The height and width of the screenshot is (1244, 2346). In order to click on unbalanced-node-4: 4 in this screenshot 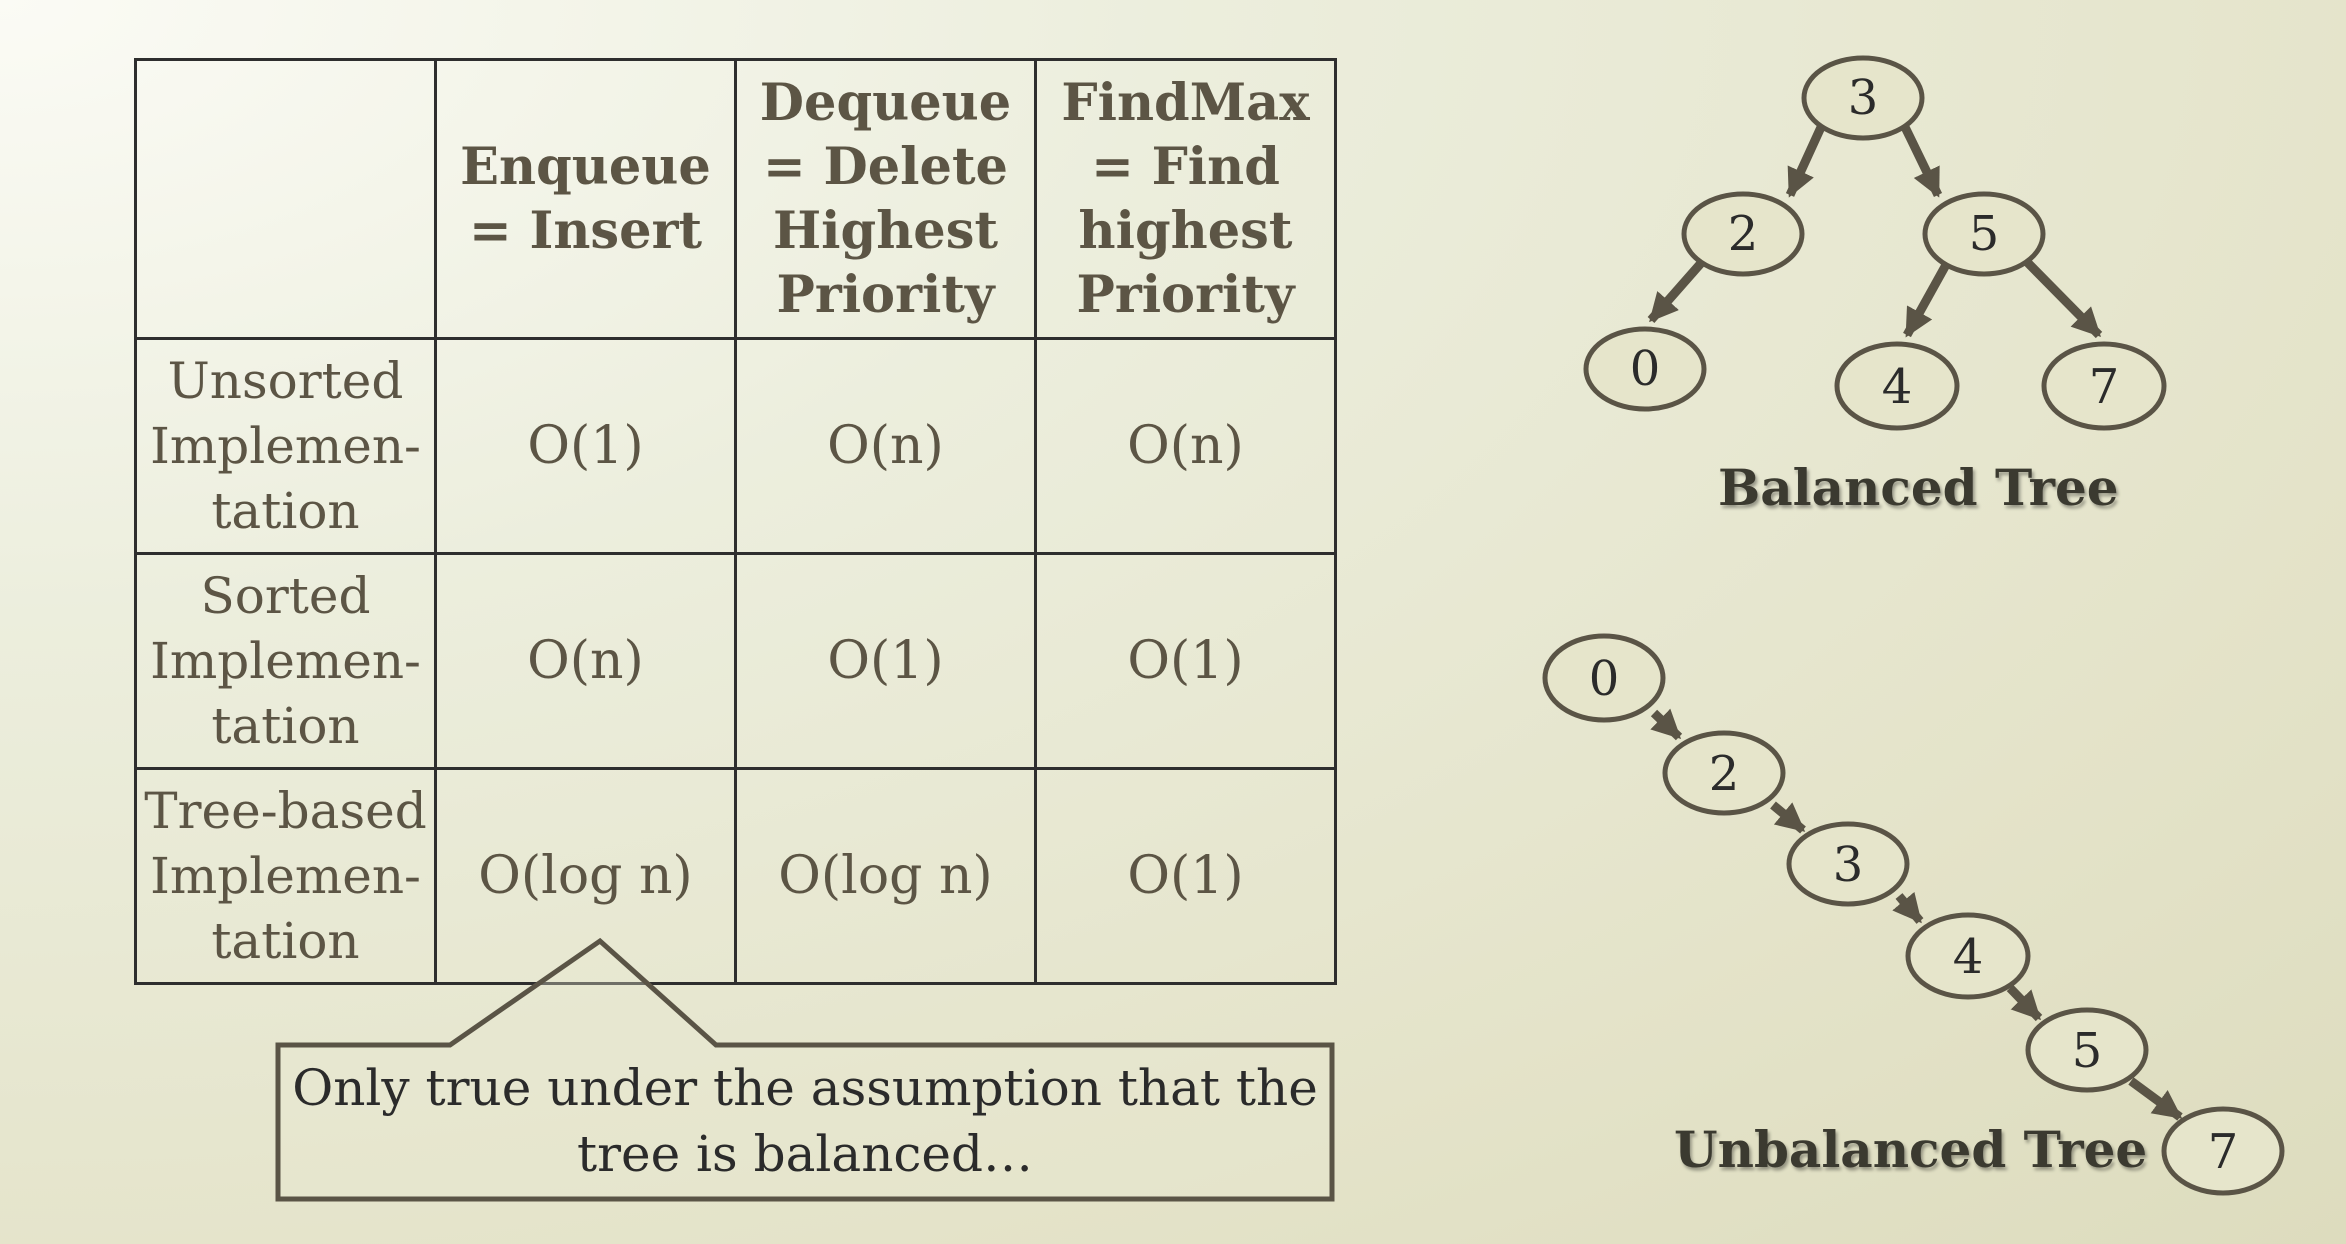, I will do `click(1968, 956)`.